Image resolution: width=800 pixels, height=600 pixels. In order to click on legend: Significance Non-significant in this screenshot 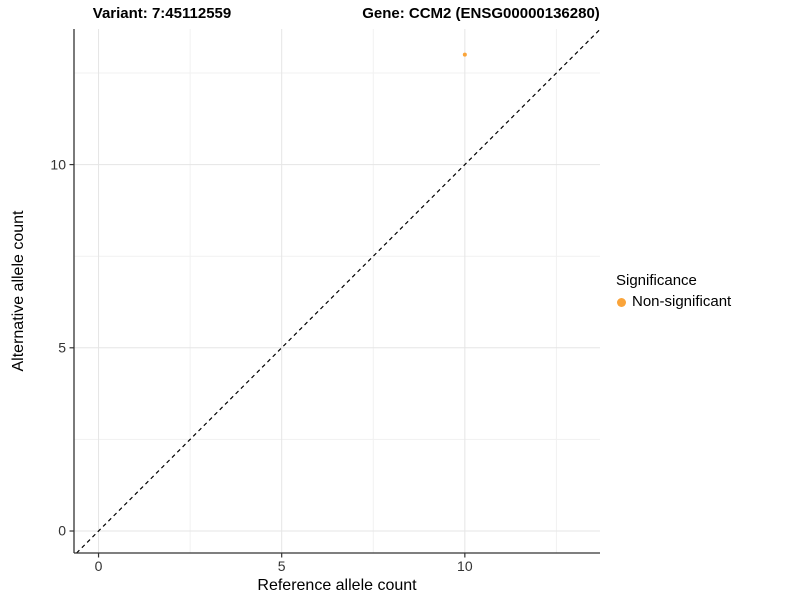, I will do `click(673, 291)`.